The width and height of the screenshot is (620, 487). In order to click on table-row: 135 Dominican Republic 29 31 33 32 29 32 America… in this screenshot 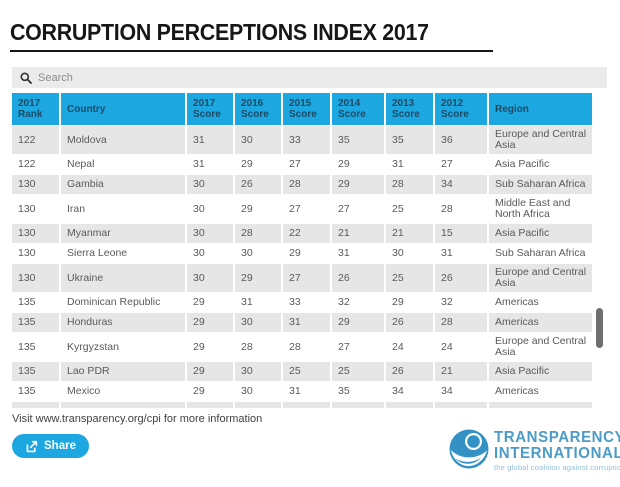, I will do `click(302, 303)`.